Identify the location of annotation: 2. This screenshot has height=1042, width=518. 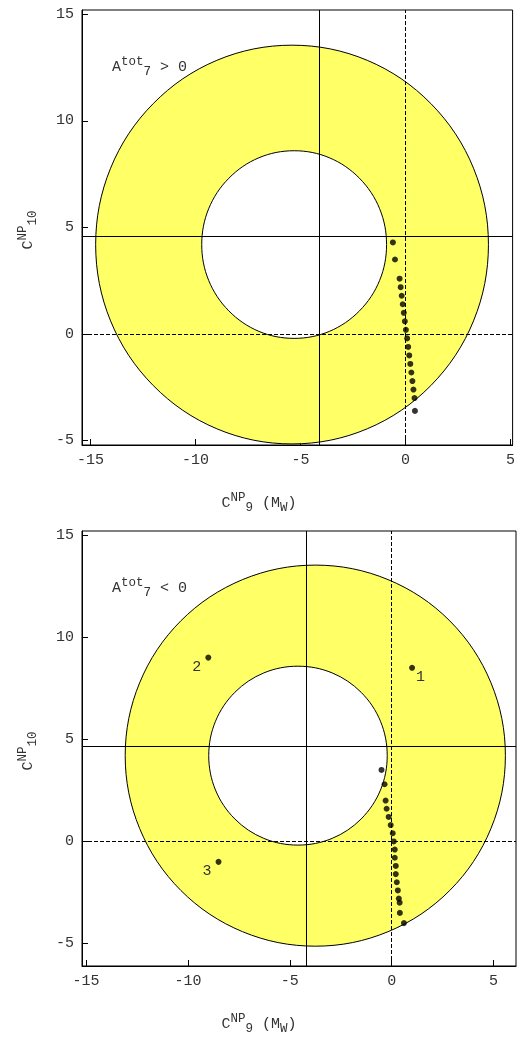
(197, 667).